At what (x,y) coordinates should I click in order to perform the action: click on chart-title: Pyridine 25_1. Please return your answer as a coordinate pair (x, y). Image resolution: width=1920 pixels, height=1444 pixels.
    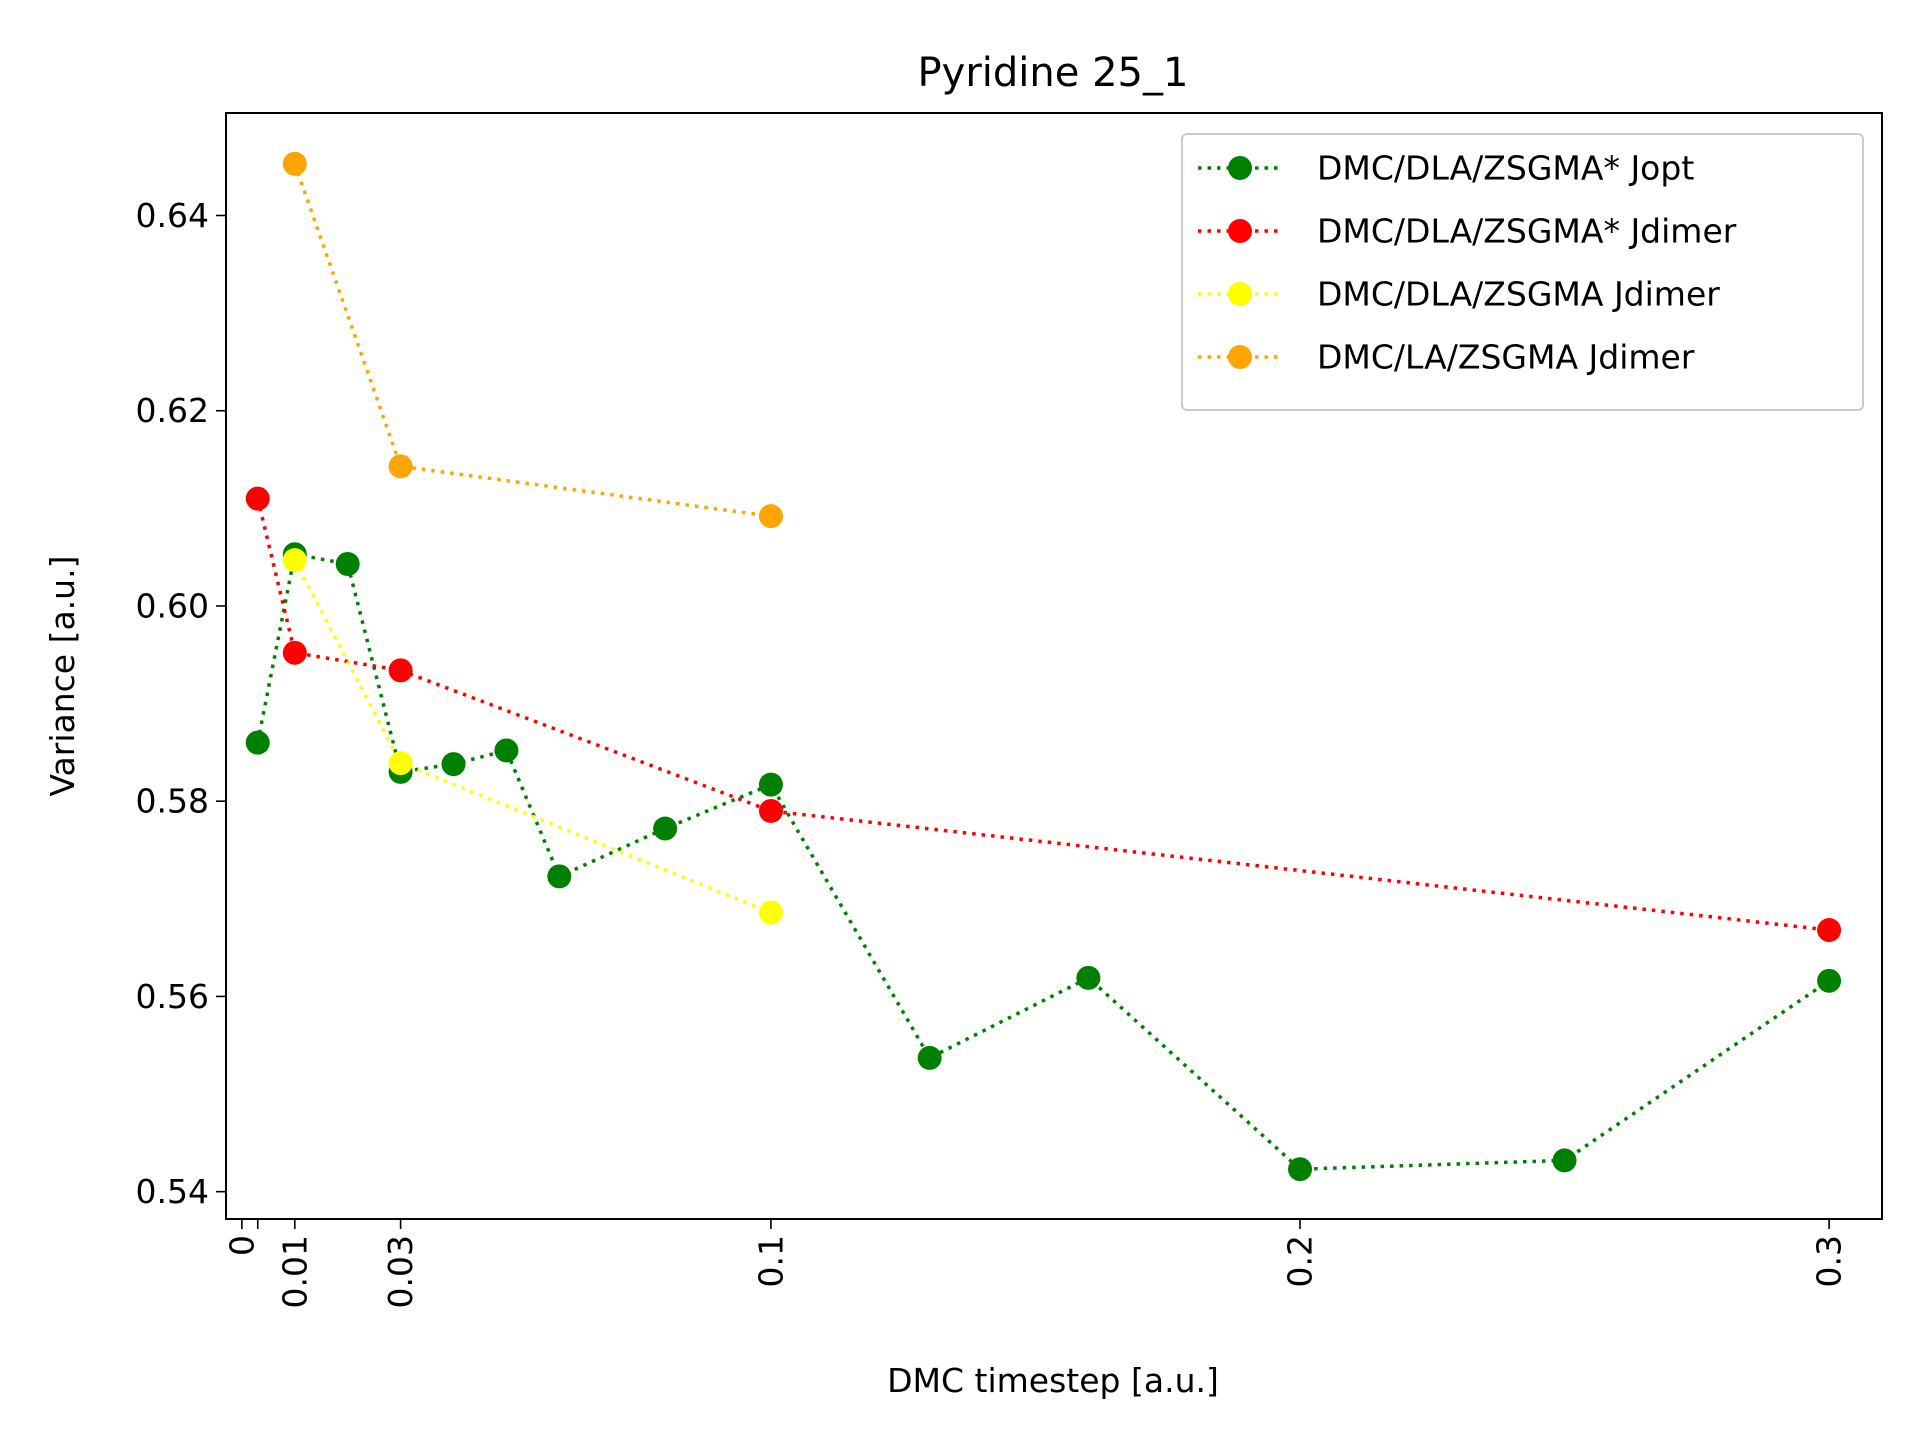
    Looking at the image, I should click on (1053, 73).